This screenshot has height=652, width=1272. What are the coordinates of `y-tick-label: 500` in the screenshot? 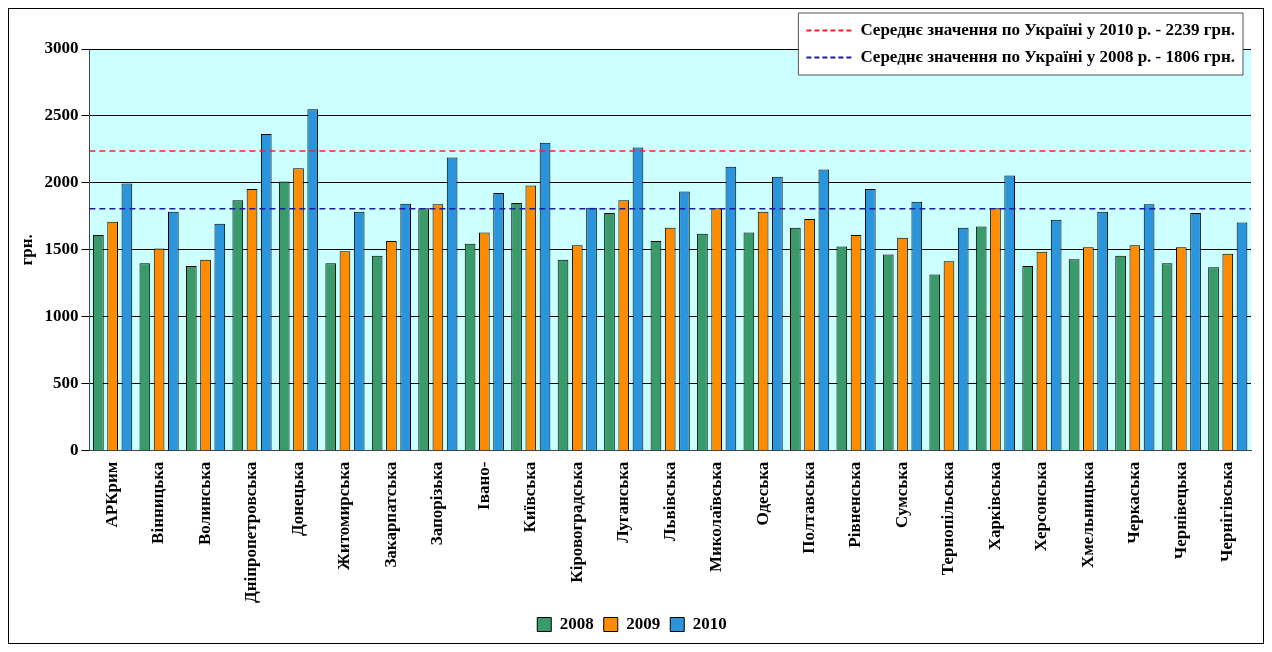 It's located at (65, 383).